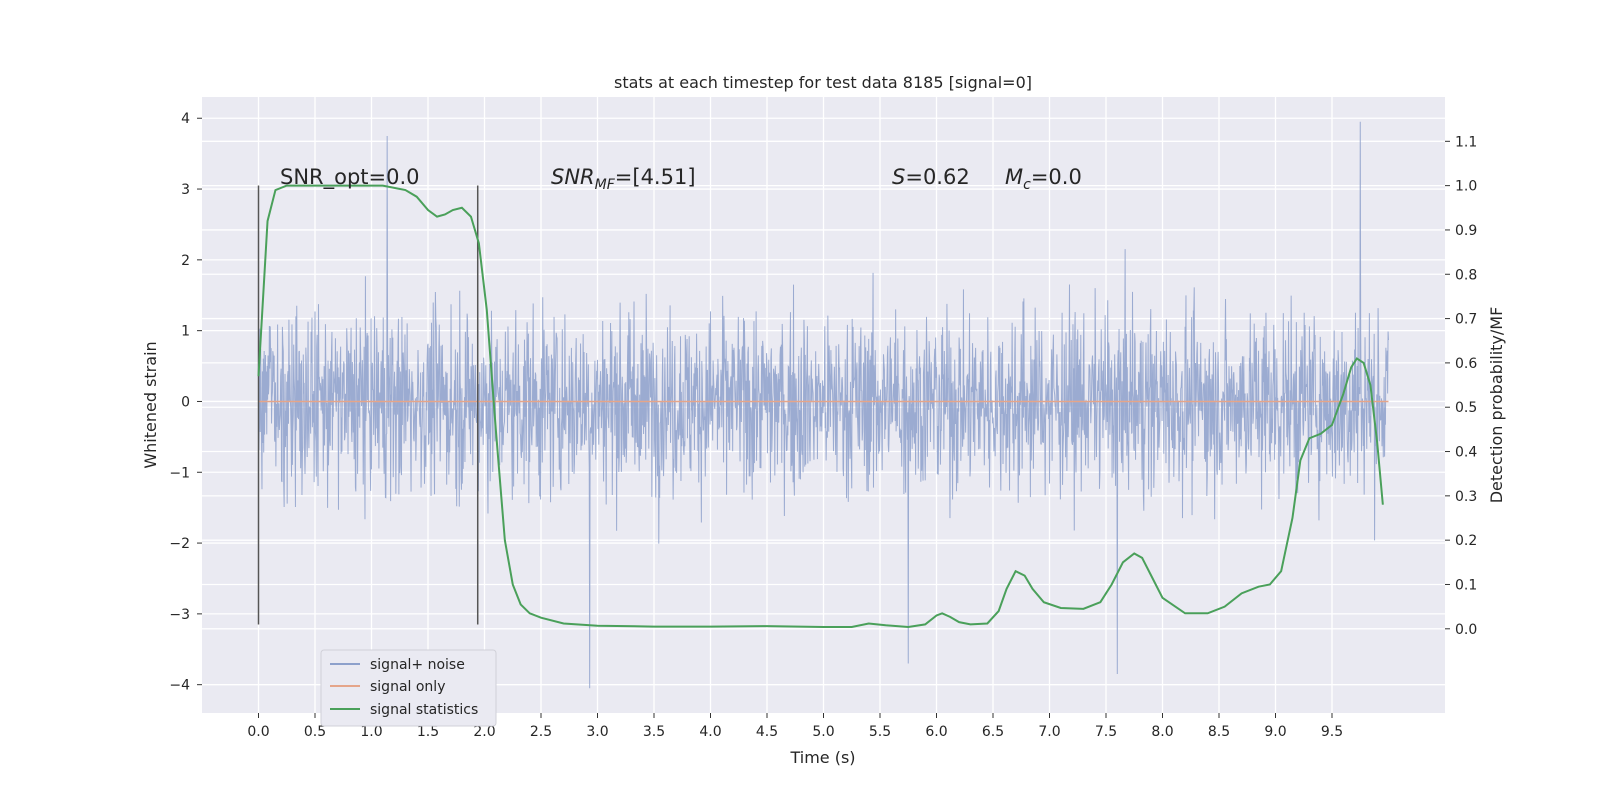  What do you see at coordinates (573, 177) in the screenshot?
I see `snr-mf-symbol: SNR` at bounding box center [573, 177].